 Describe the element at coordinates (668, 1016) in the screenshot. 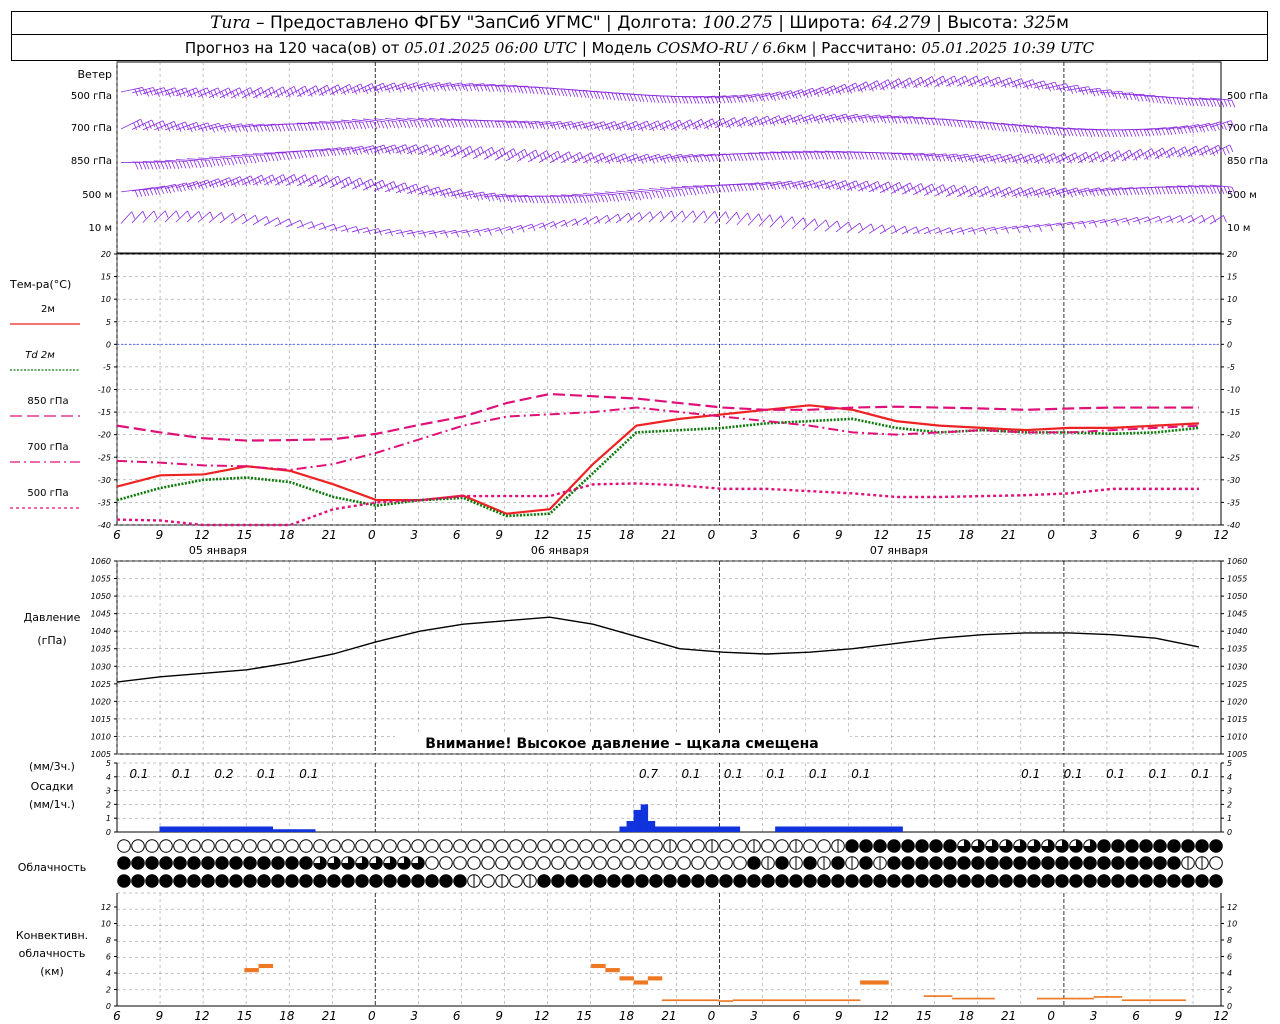

I see `time-tick-label: 21` at that location.